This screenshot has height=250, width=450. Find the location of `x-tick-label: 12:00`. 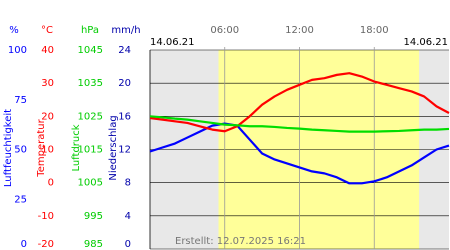

x-tick-label: 12:00 is located at coordinates (299, 30).